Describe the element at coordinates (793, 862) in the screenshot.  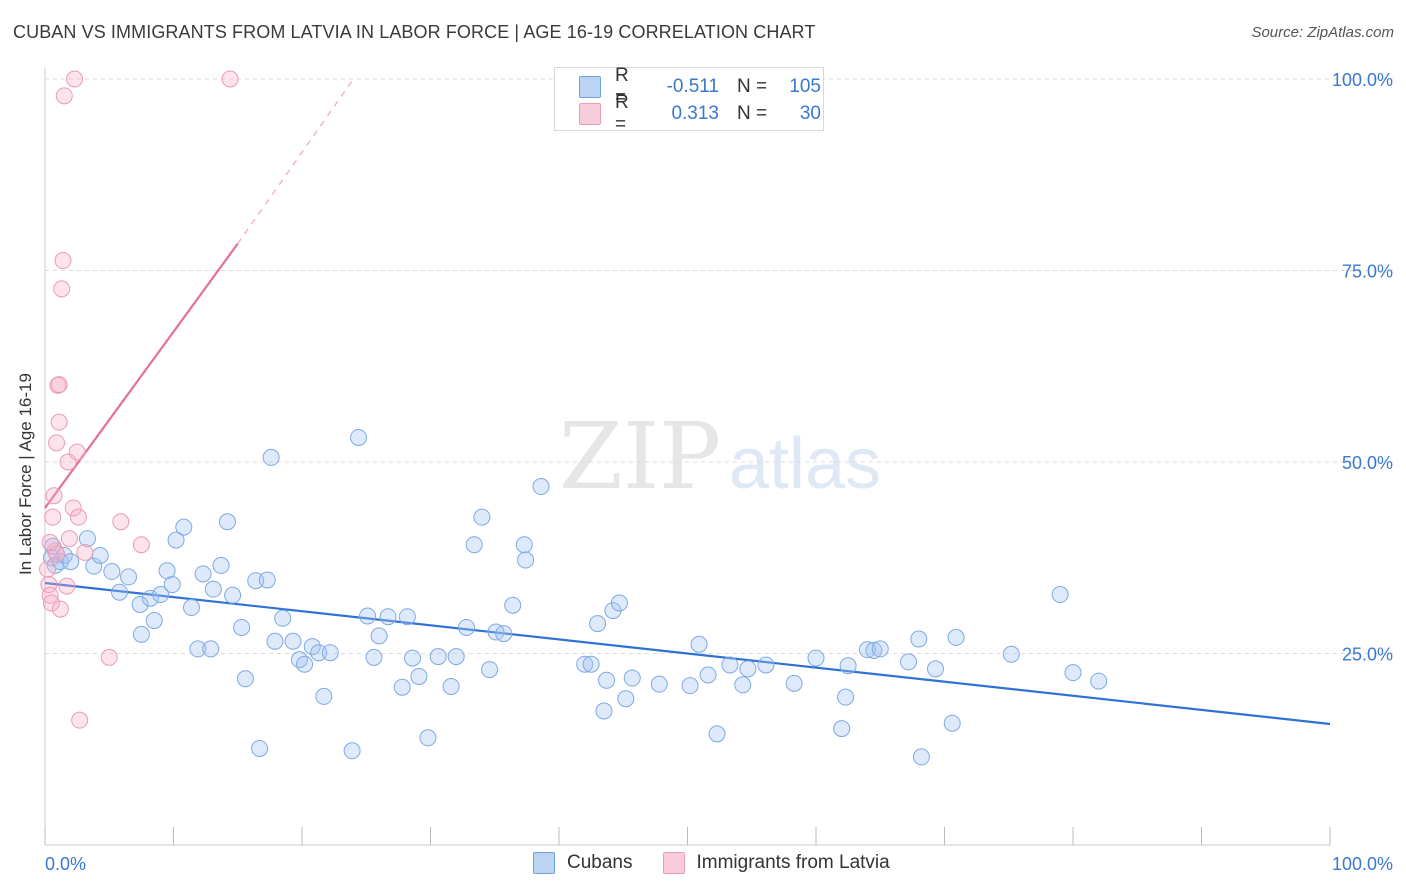
I see `legend-label-latvia: Immigrants from Latvia` at that location.